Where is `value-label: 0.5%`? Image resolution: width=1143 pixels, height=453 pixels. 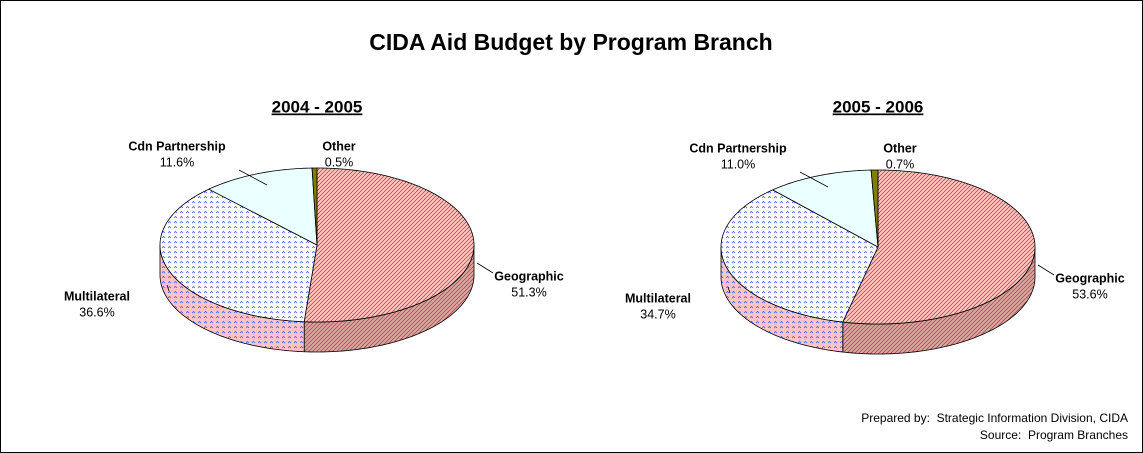 value-label: 0.5% is located at coordinates (339, 162).